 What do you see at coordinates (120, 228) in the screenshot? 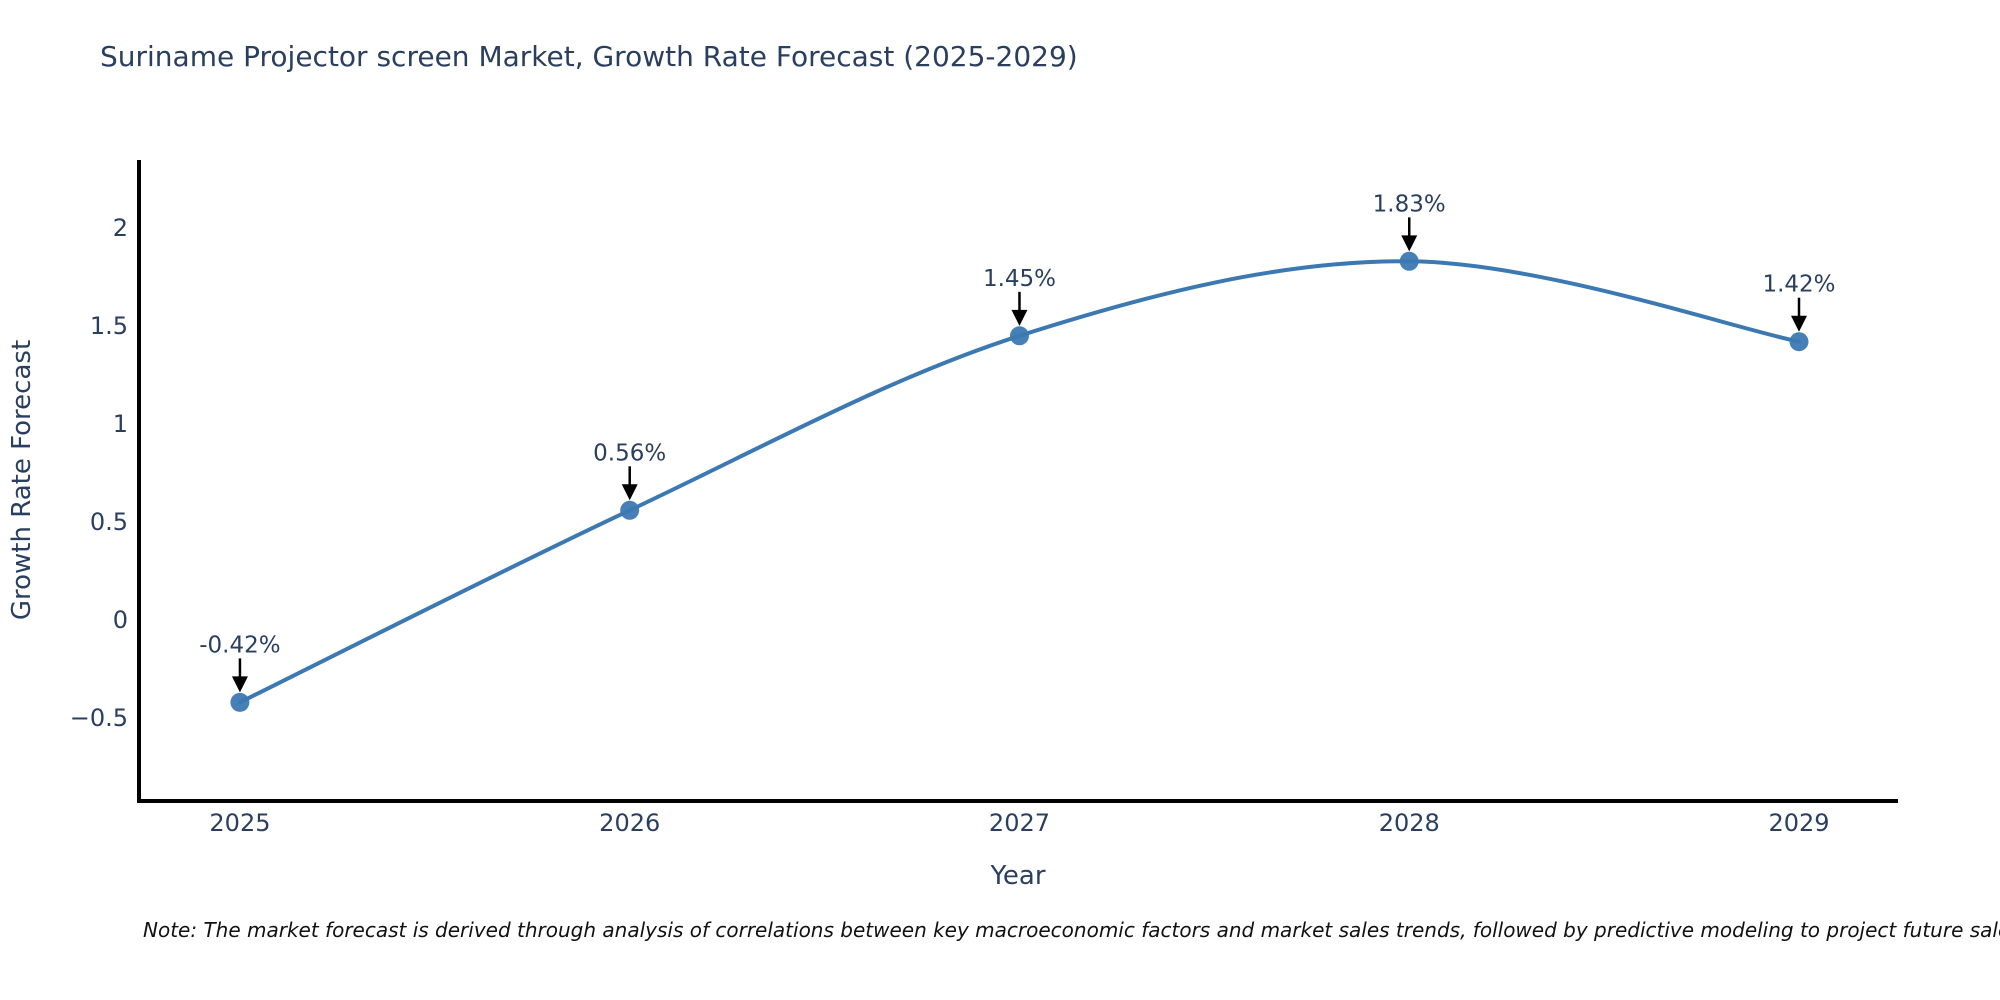
I see `y-tick-label: 2` at bounding box center [120, 228].